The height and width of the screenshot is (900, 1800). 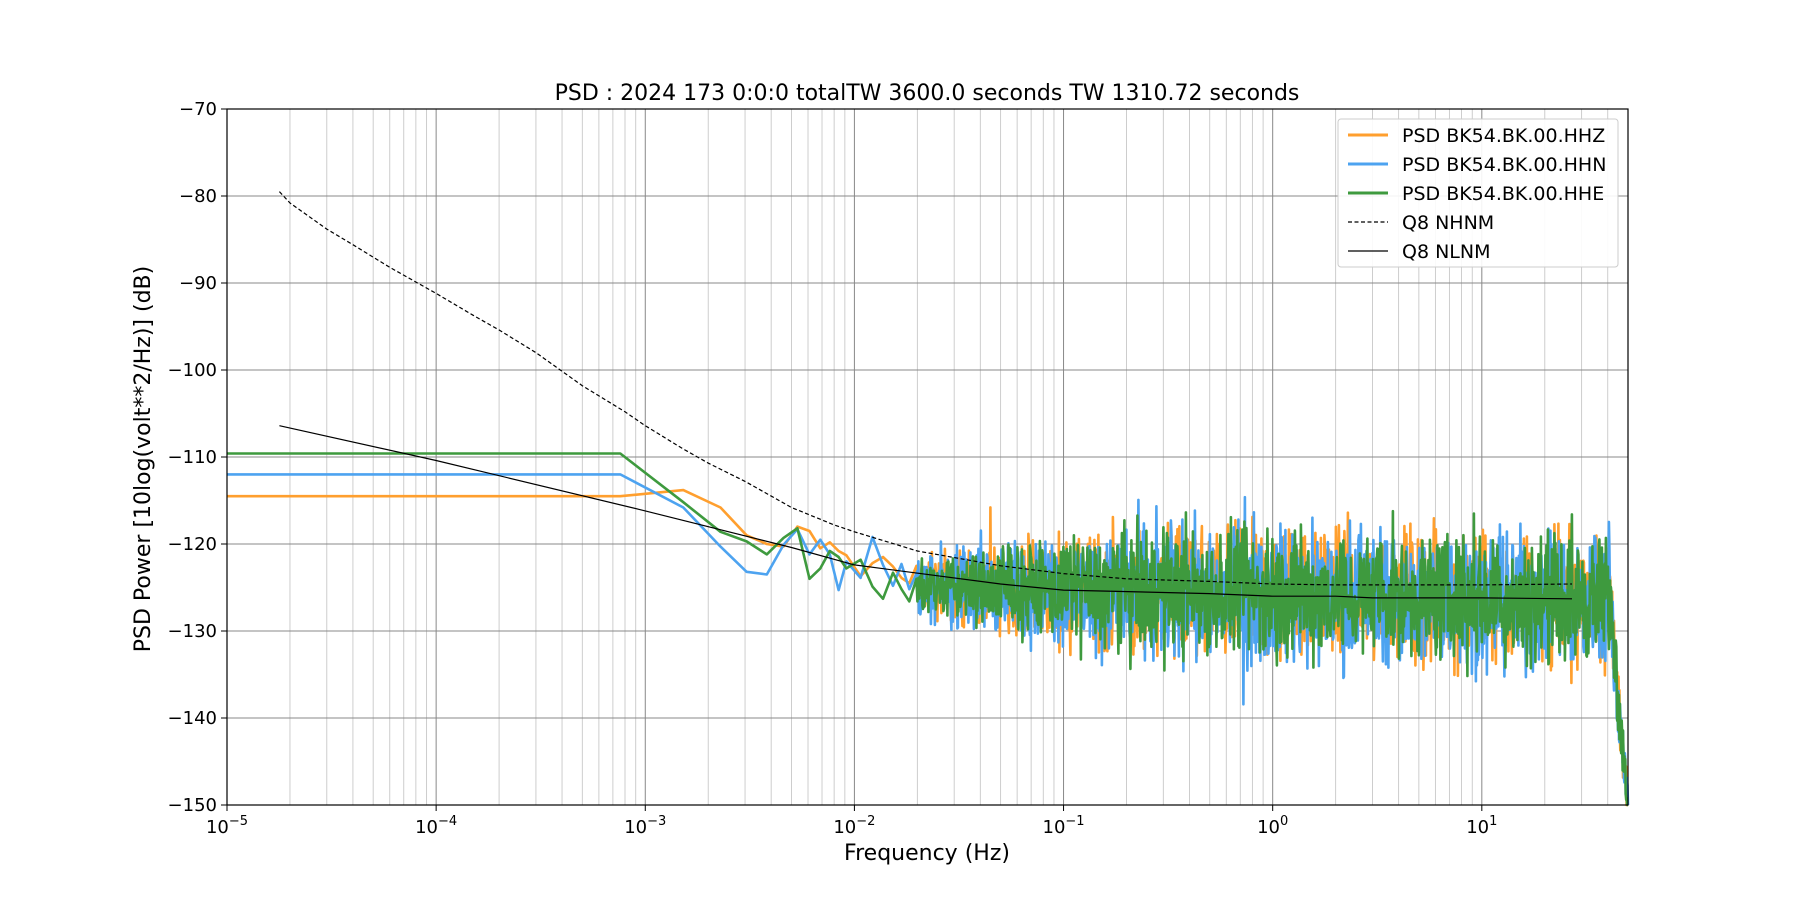 I want to click on y-tick-label: −100, so click(x=192, y=370).